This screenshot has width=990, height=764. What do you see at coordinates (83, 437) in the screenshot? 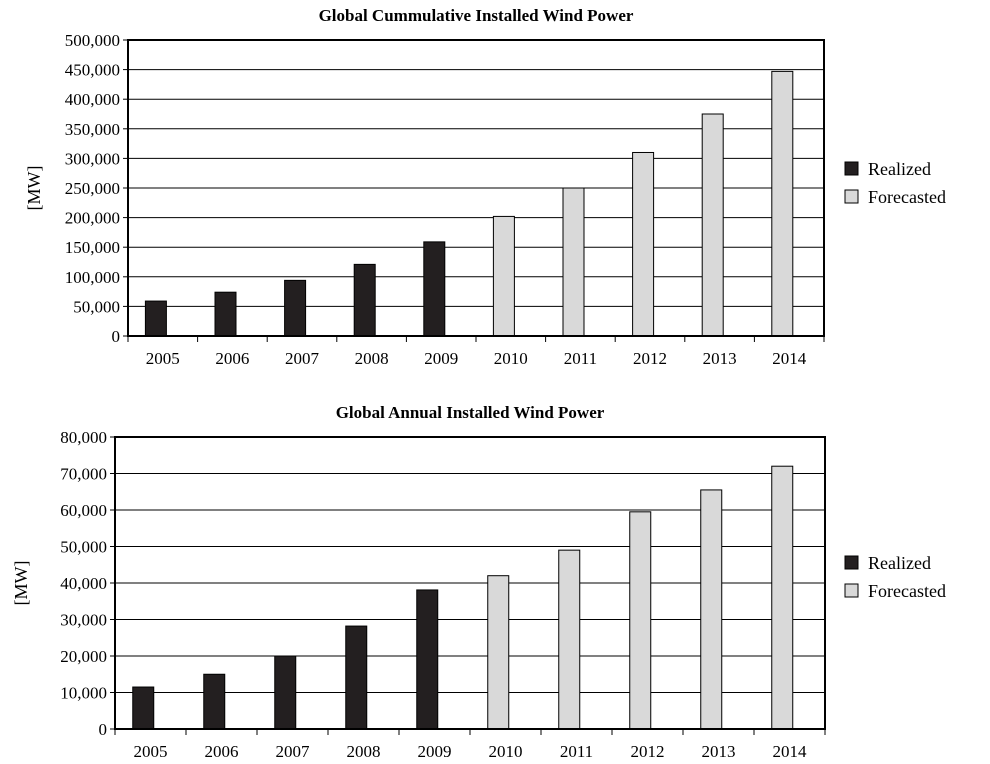
I see `y-tick-label: 80,000` at bounding box center [83, 437].